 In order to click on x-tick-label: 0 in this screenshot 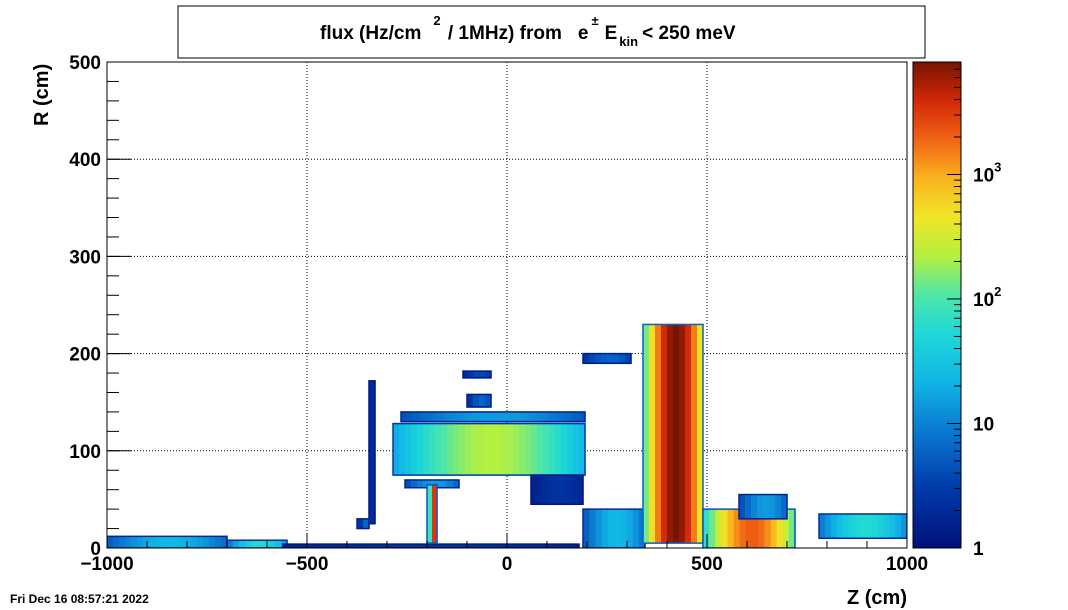, I will do `click(507, 564)`.